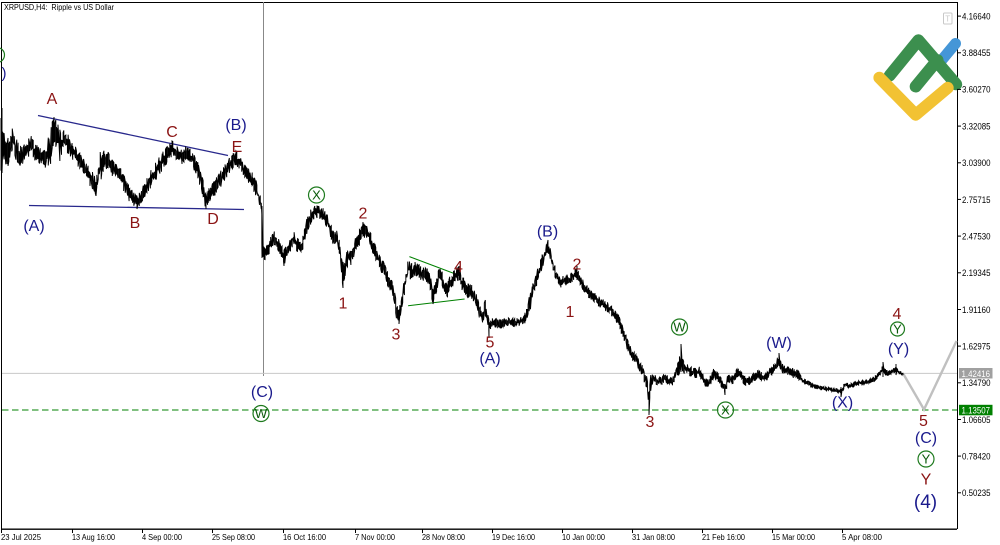 This screenshot has height=545, width=1000. I want to click on svg-text: B, so click(135, 223).